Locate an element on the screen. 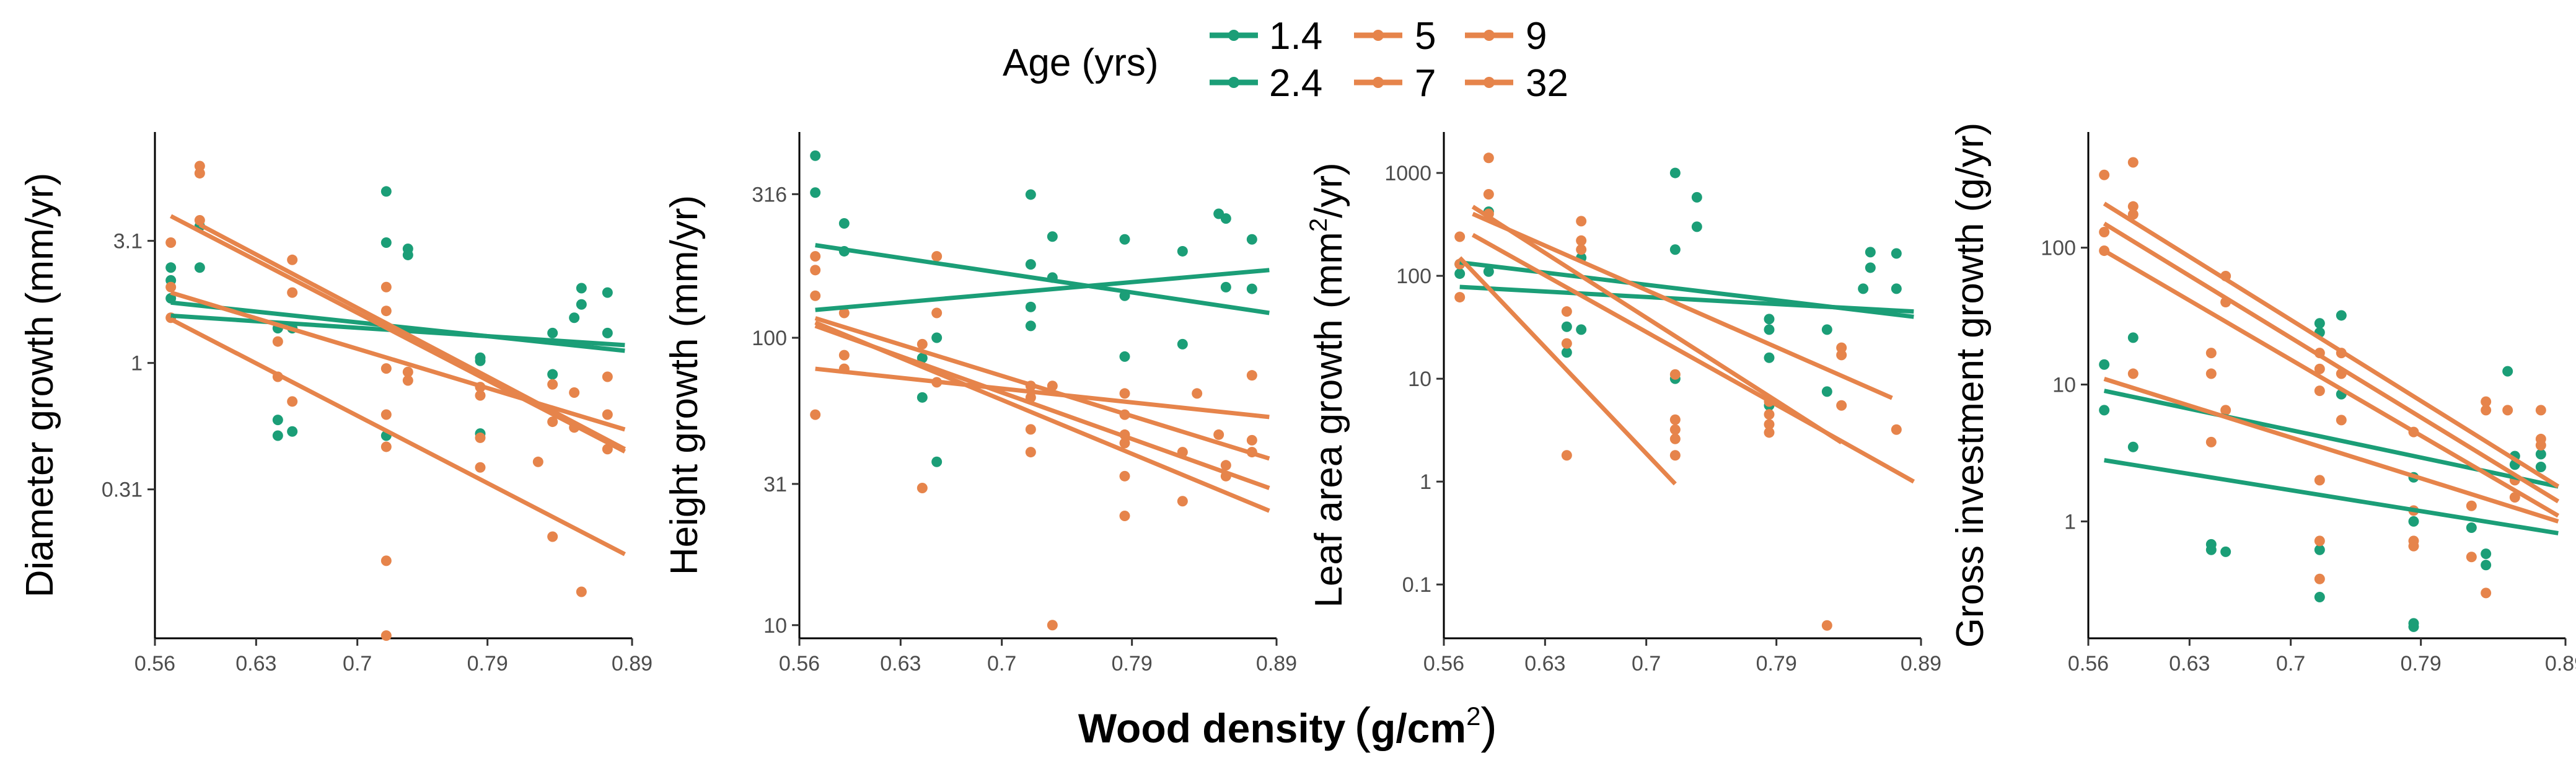 This screenshot has height=761, width=2576. y-axis-title-text: Gross investment growth is located at coordinates (1970, 430).